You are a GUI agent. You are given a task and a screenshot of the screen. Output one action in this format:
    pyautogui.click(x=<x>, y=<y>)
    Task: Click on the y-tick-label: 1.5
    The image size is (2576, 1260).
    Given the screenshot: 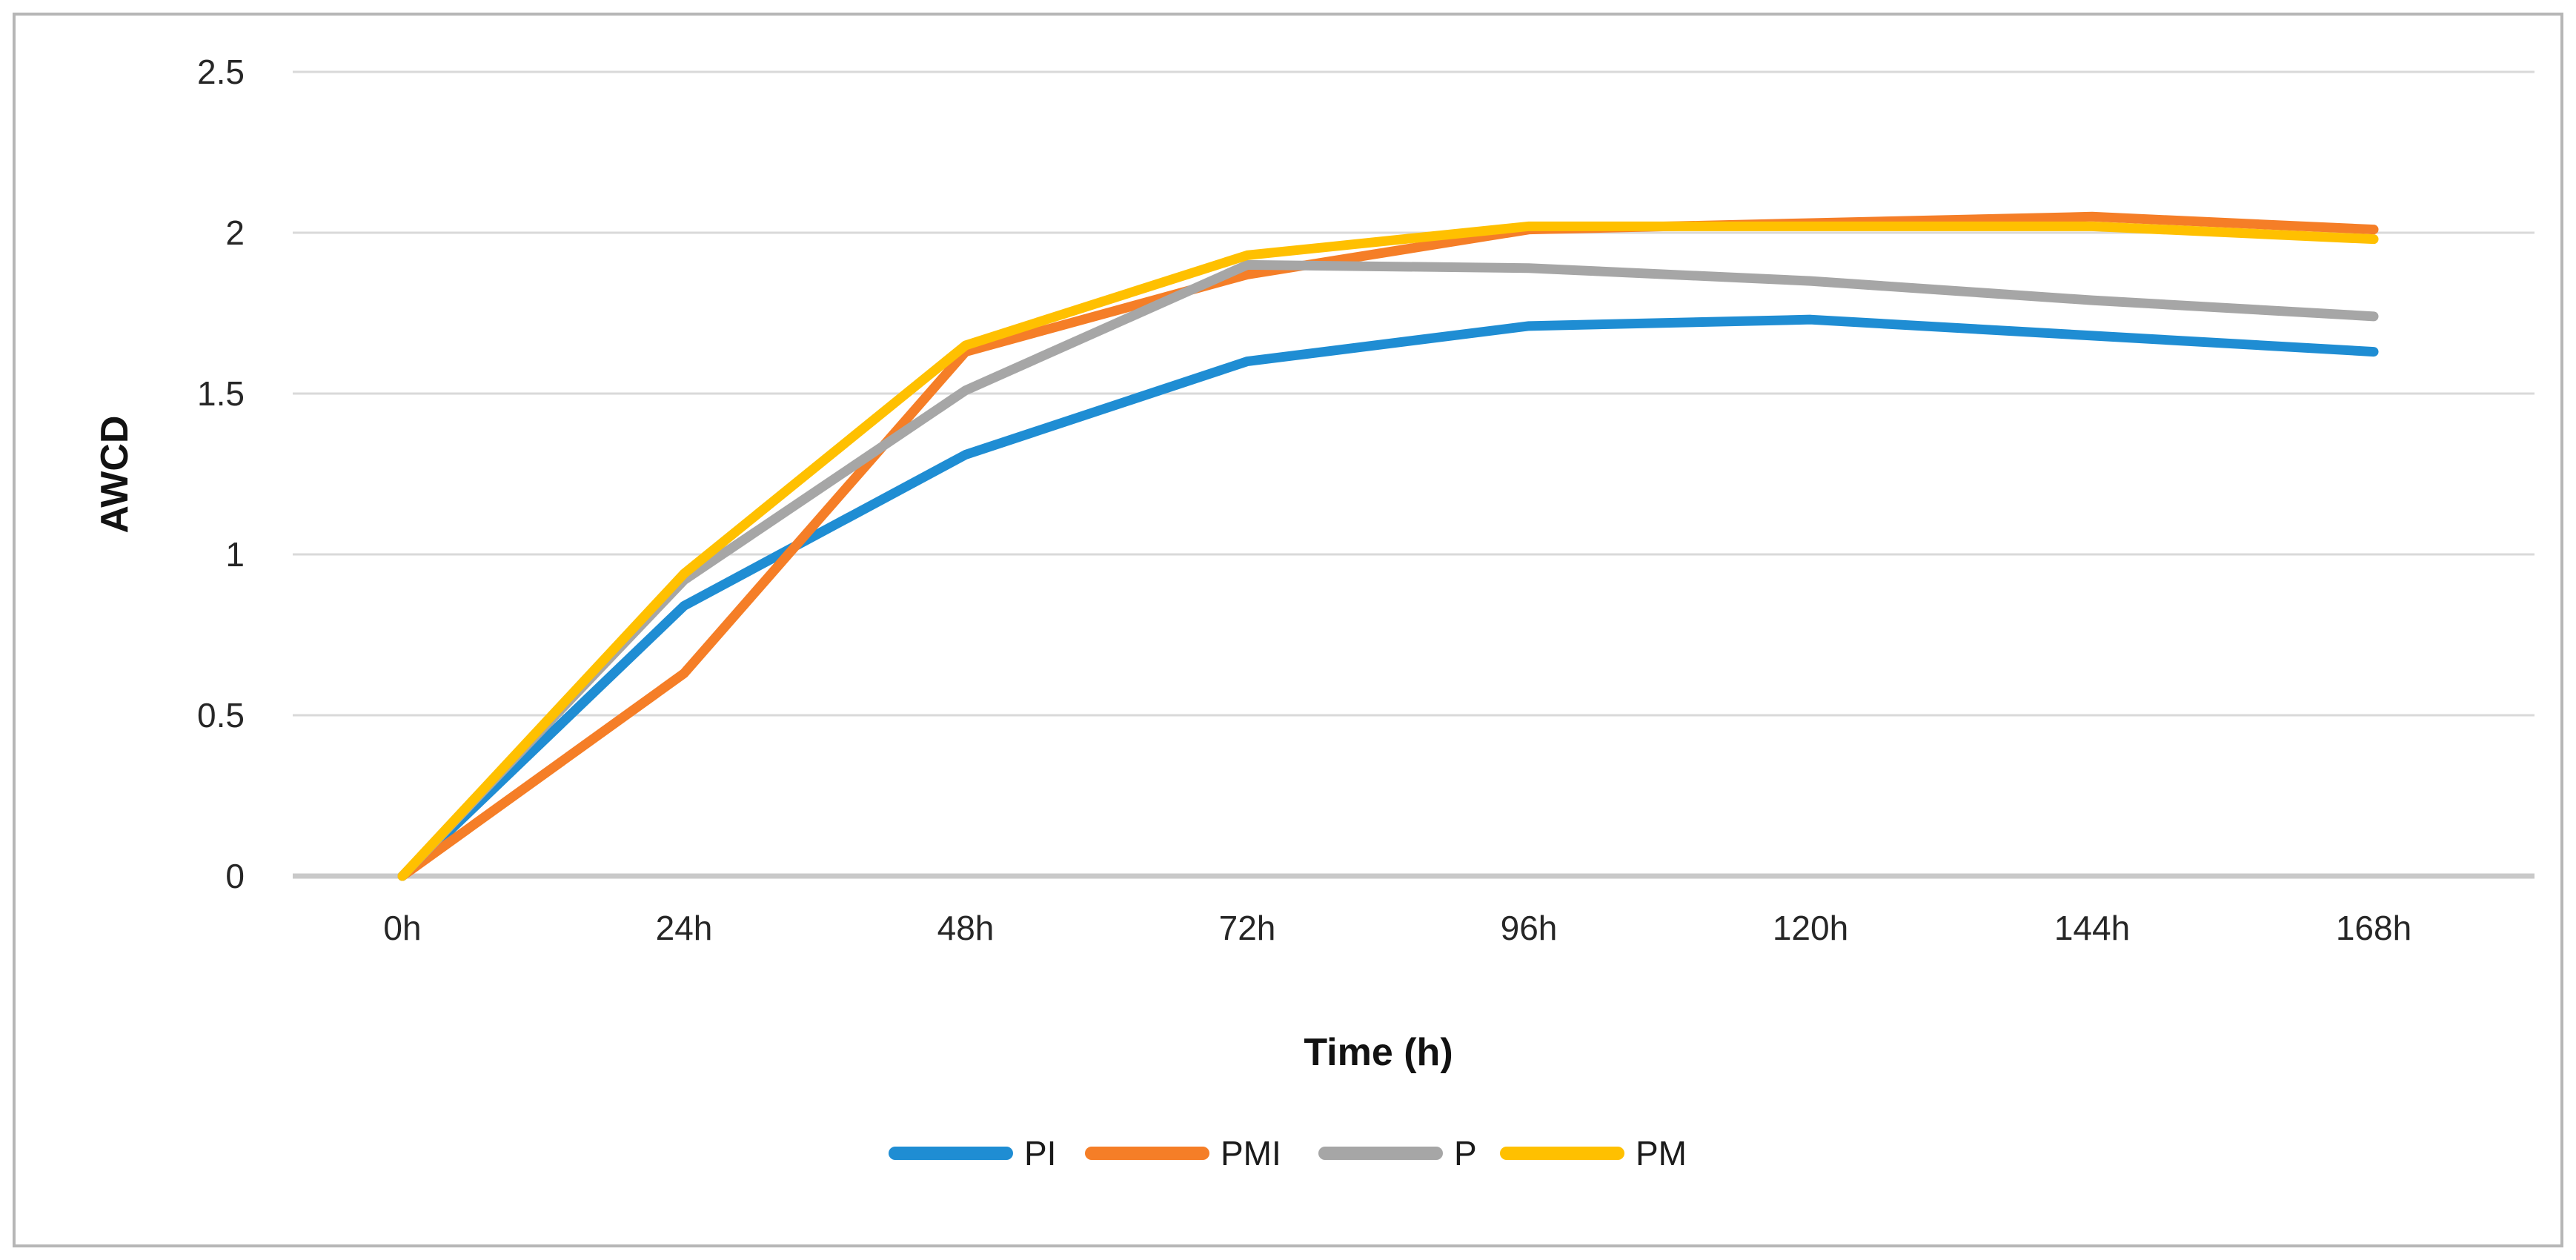 What is the action you would take?
    pyautogui.click(x=221, y=394)
    